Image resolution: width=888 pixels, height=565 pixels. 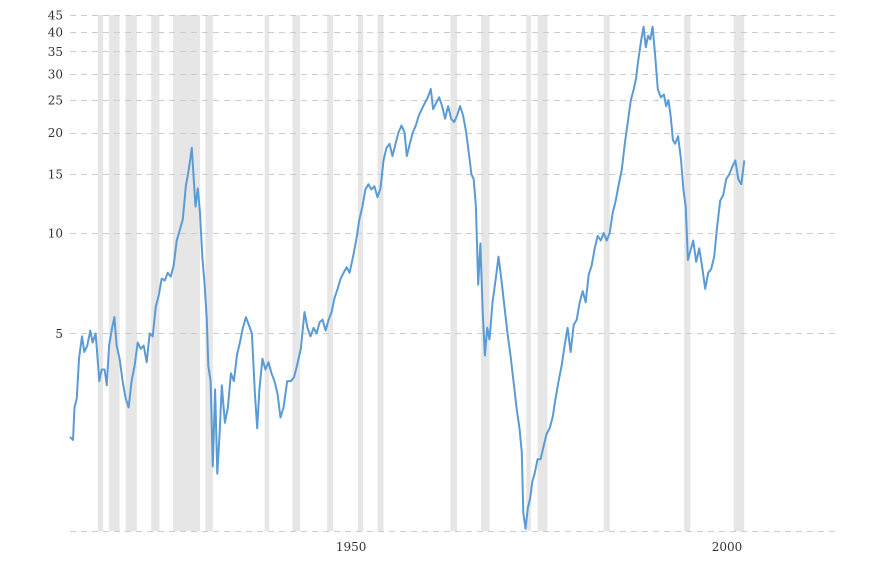 What do you see at coordinates (55, 52) in the screenshot?
I see `y-tick-label: 35` at bounding box center [55, 52].